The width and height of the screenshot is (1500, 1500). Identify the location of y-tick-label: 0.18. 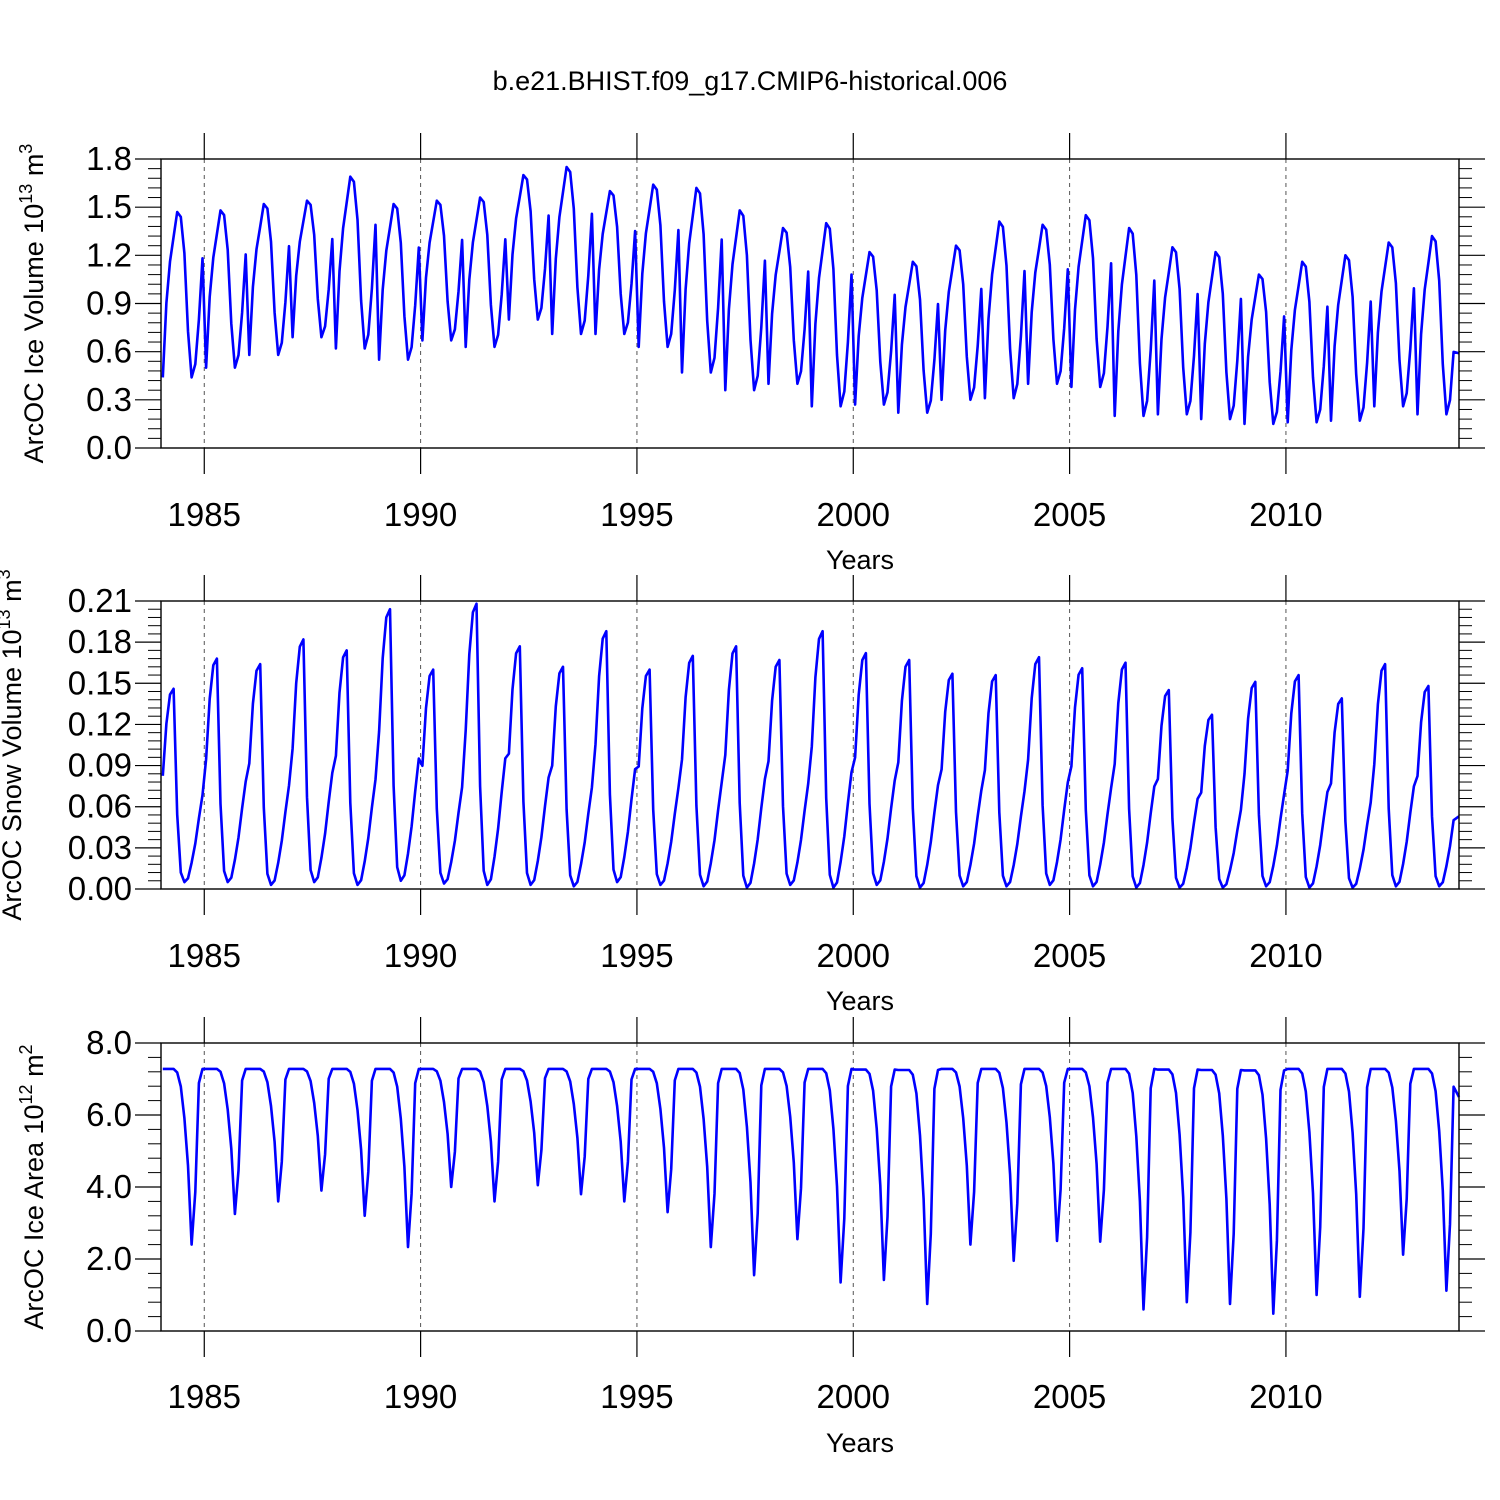
(100, 641).